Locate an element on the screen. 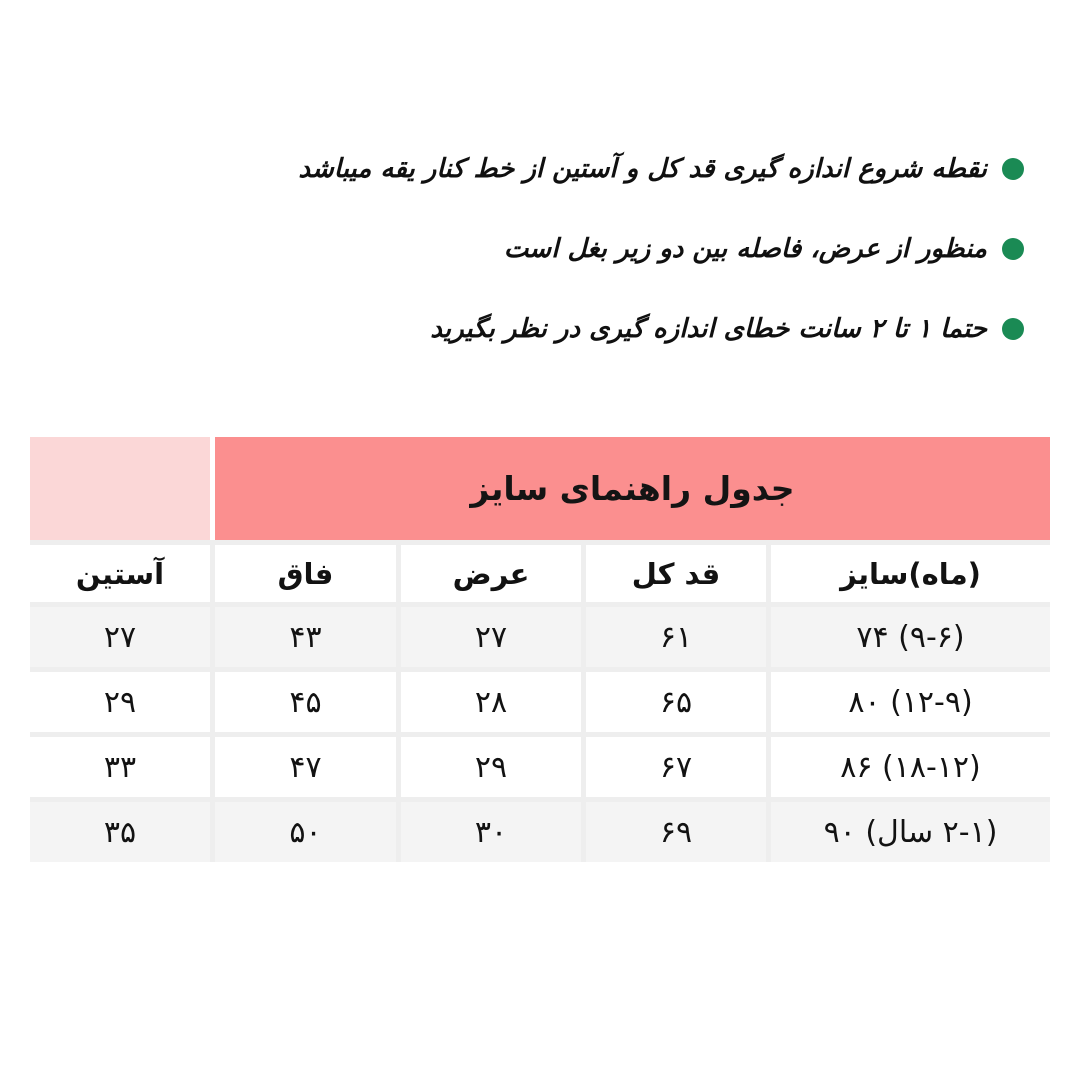 The width and height of the screenshot is (1080, 1080). cell-sleeve: ۳۳ is located at coordinates (120, 767).